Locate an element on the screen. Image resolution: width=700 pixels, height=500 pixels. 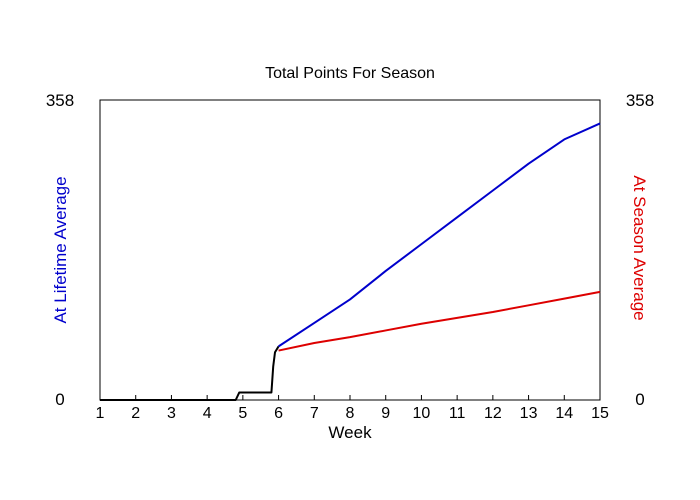
series-line-actual is located at coordinates (190, 373).